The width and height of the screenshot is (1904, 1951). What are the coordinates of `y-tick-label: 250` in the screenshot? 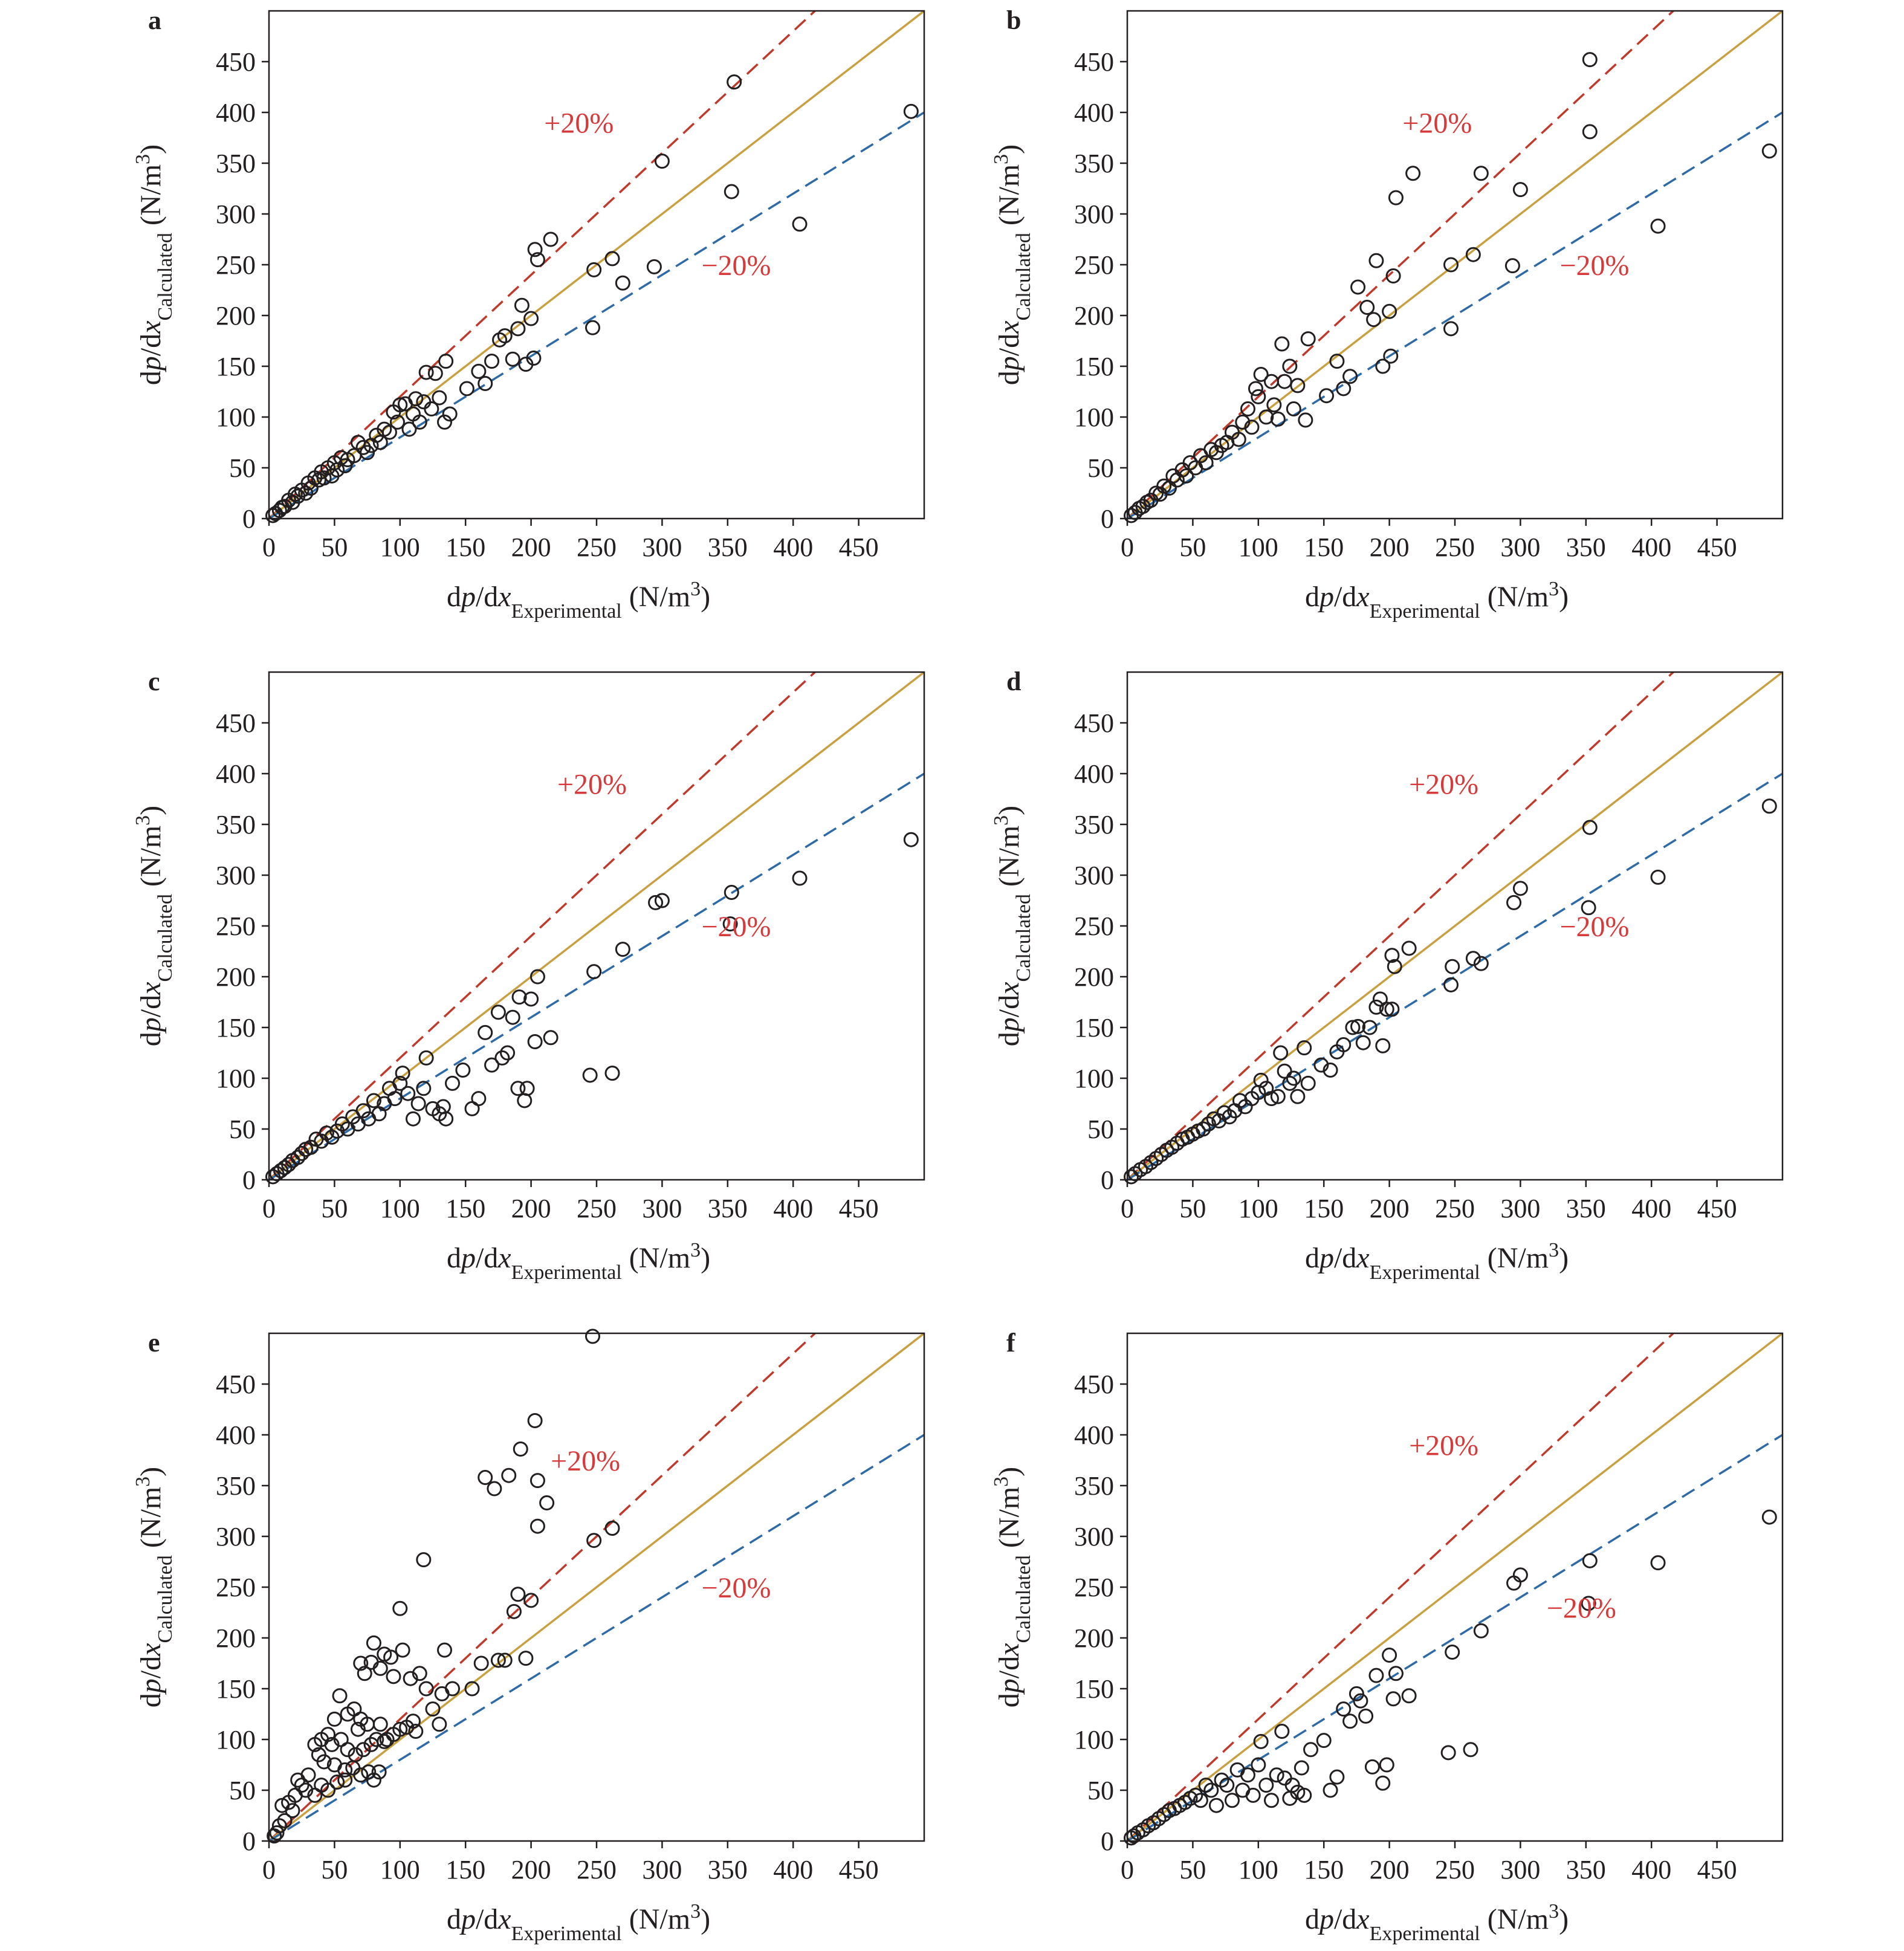 It's located at (1094, 926).